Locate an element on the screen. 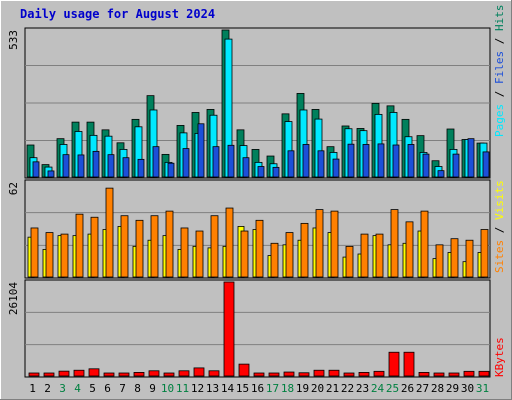 Image resolution: width=512 pixels, height=400 pixels. day-label: 19 is located at coordinates (302, 388).